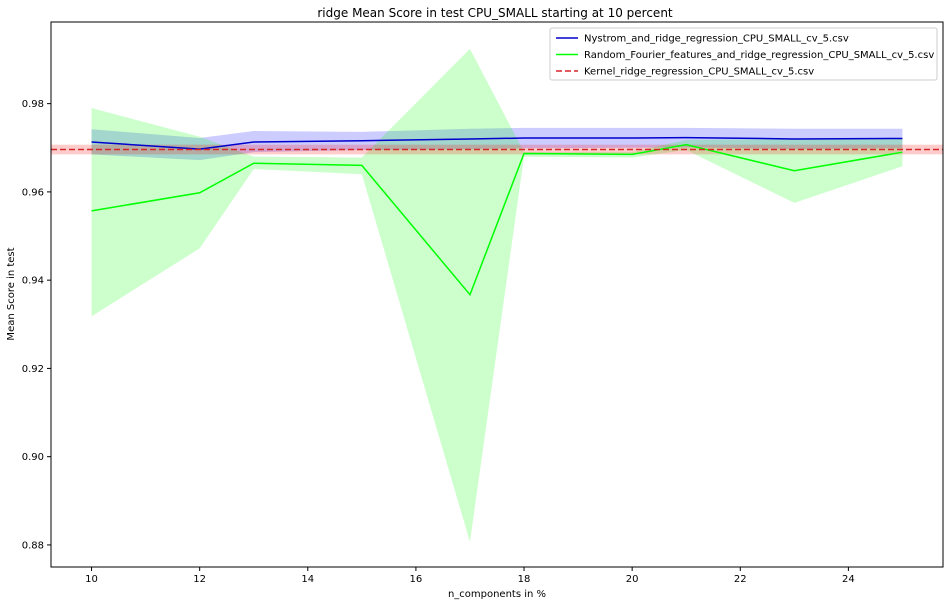 The height and width of the screenshot is (605, 950). Describe the element at coordinates (33, 369) in the screenshot. I see `y-tick-label: 0.92` at that location.